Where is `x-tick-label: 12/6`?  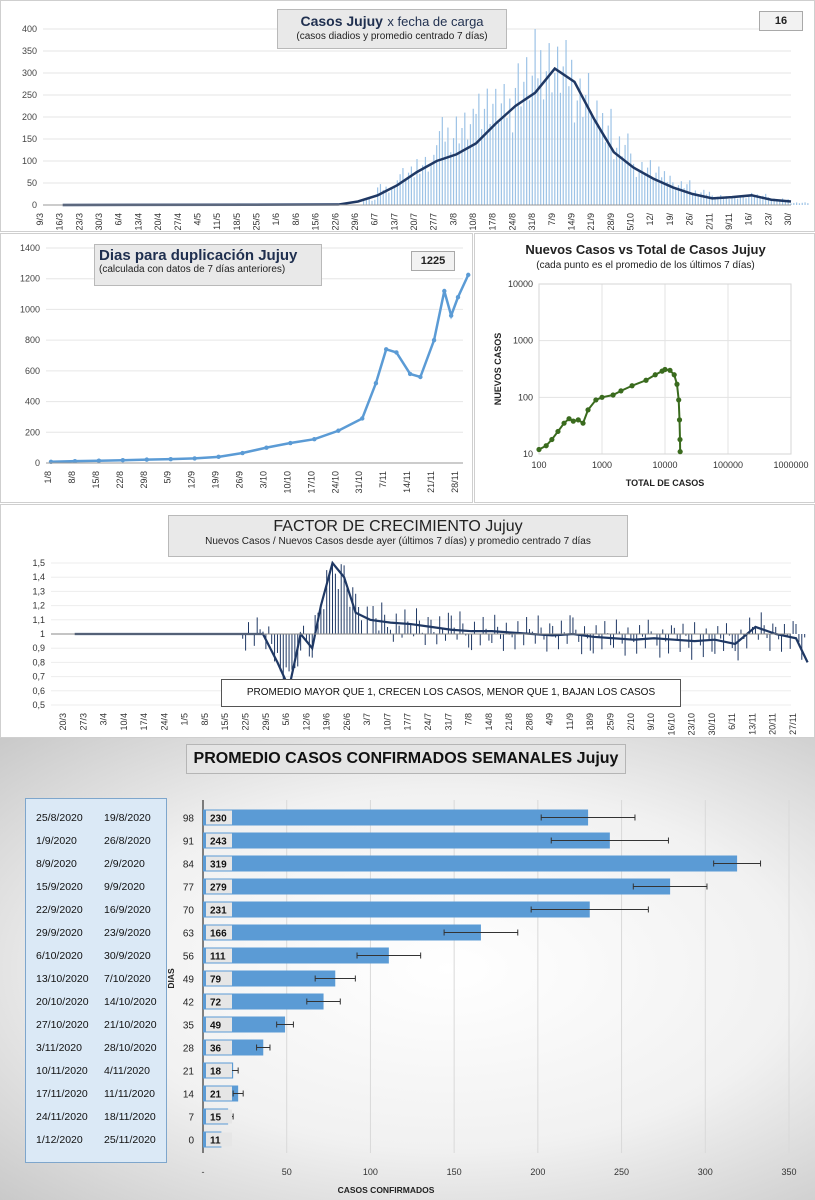 x-tick-label: 12/6 is located at coordinates (306, 722).